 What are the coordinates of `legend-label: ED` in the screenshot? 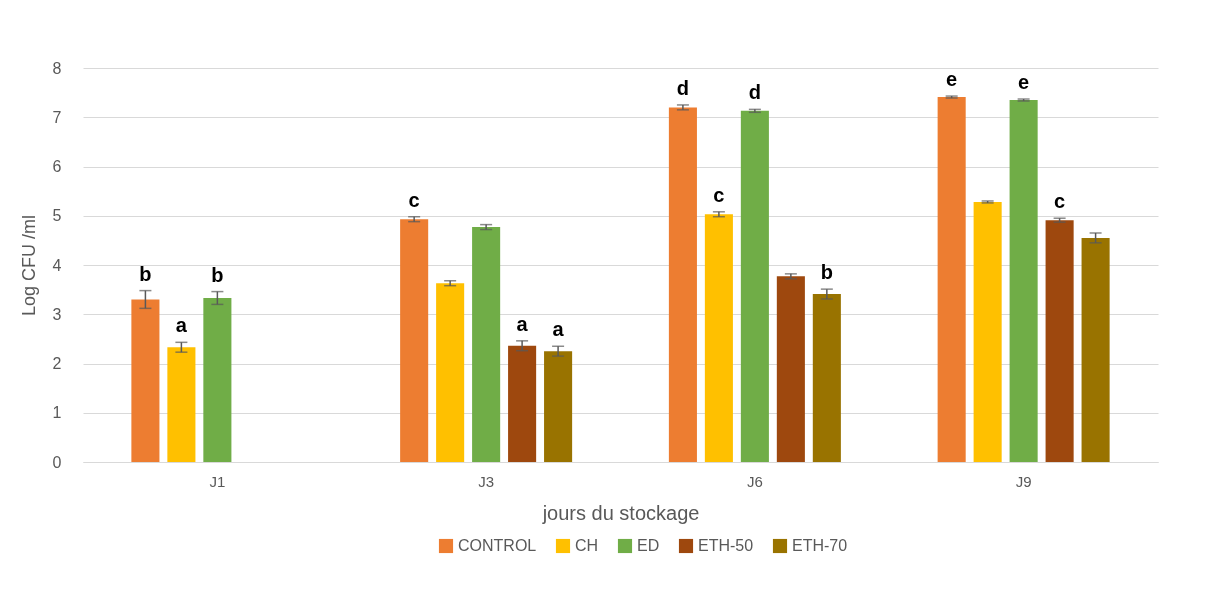 It's located at (648, 545).